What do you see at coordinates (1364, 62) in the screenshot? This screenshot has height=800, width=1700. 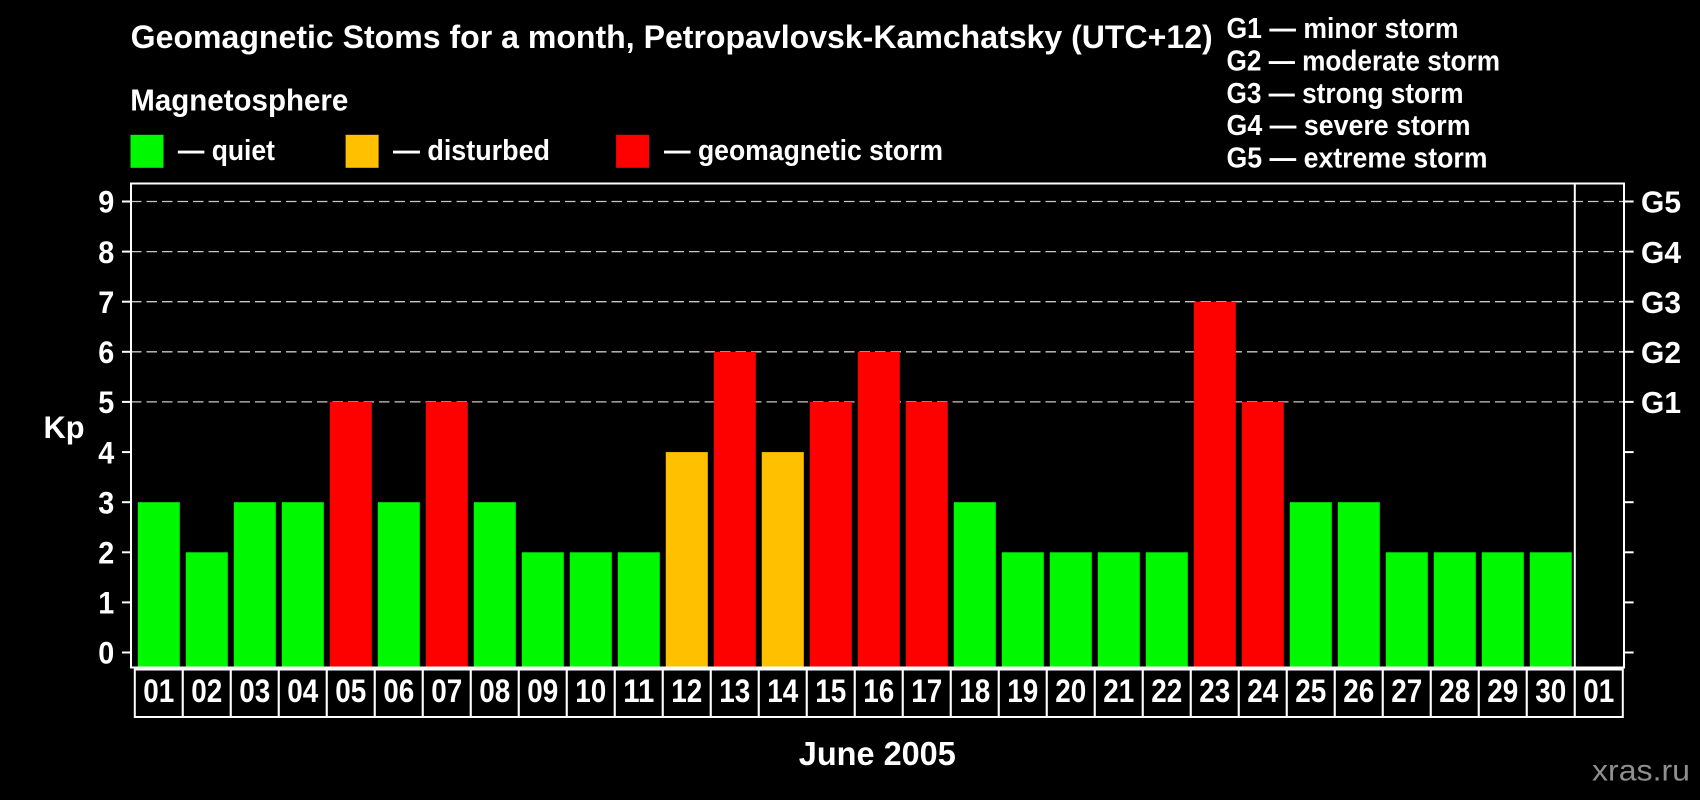 I see `svg-text: G2 — moderate storm` at bounding box center [1364, 62].